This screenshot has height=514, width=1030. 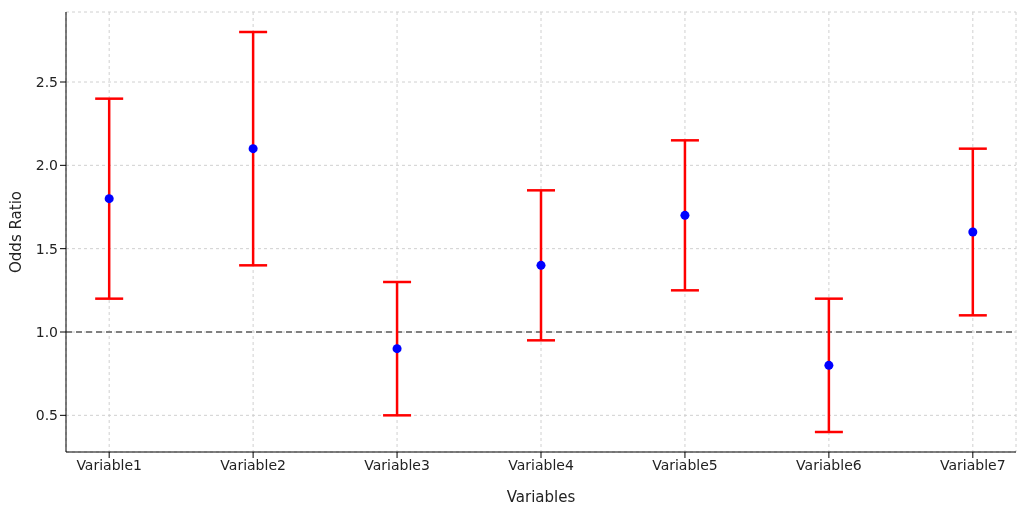 What do you see at coordinates (253, 464) in the screenshot?
I see `x-tick-label: Variable2` at bounding box center [253, 464].